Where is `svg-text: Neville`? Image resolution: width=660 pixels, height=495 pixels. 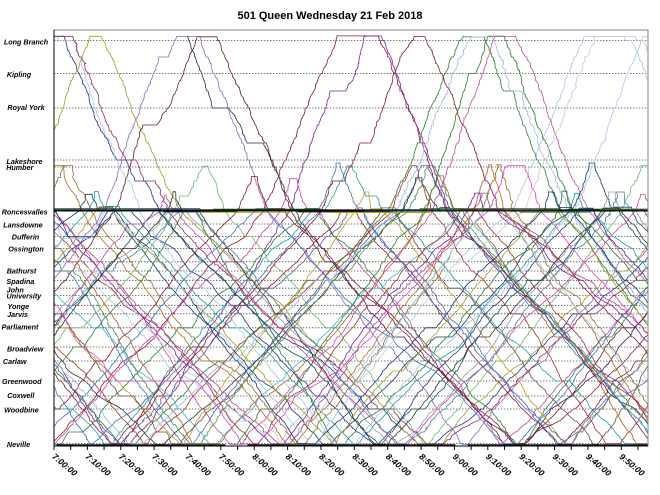
svg-text: Neville is located at coordinates (18, 444).